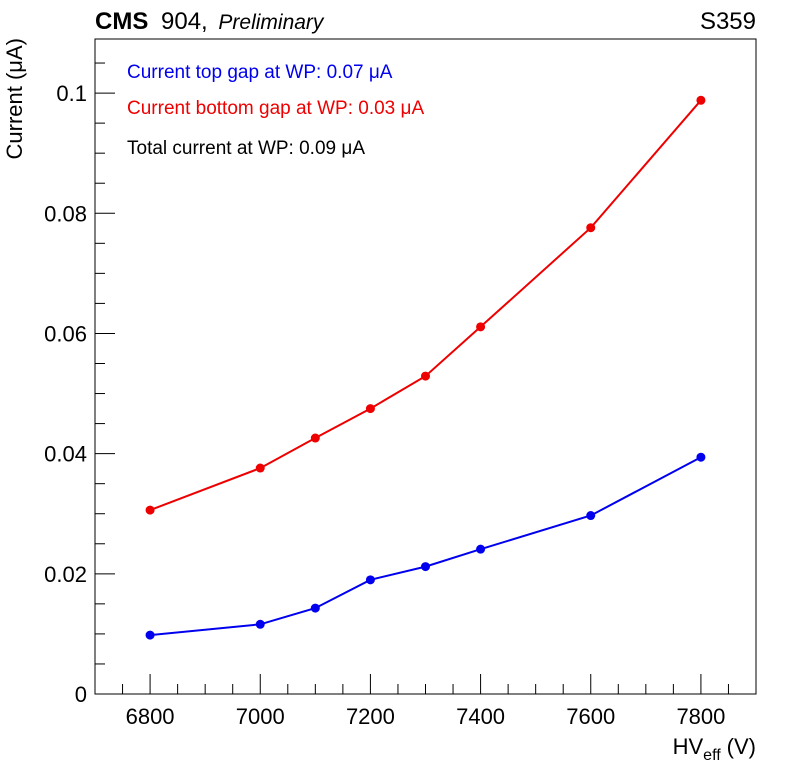 The width and height of the screenshot is (796, 772). What do you see at coordinates (65, 213) in the screenshot?
I see `y-tick-label: 0.08` at bounding box center [65, 213].